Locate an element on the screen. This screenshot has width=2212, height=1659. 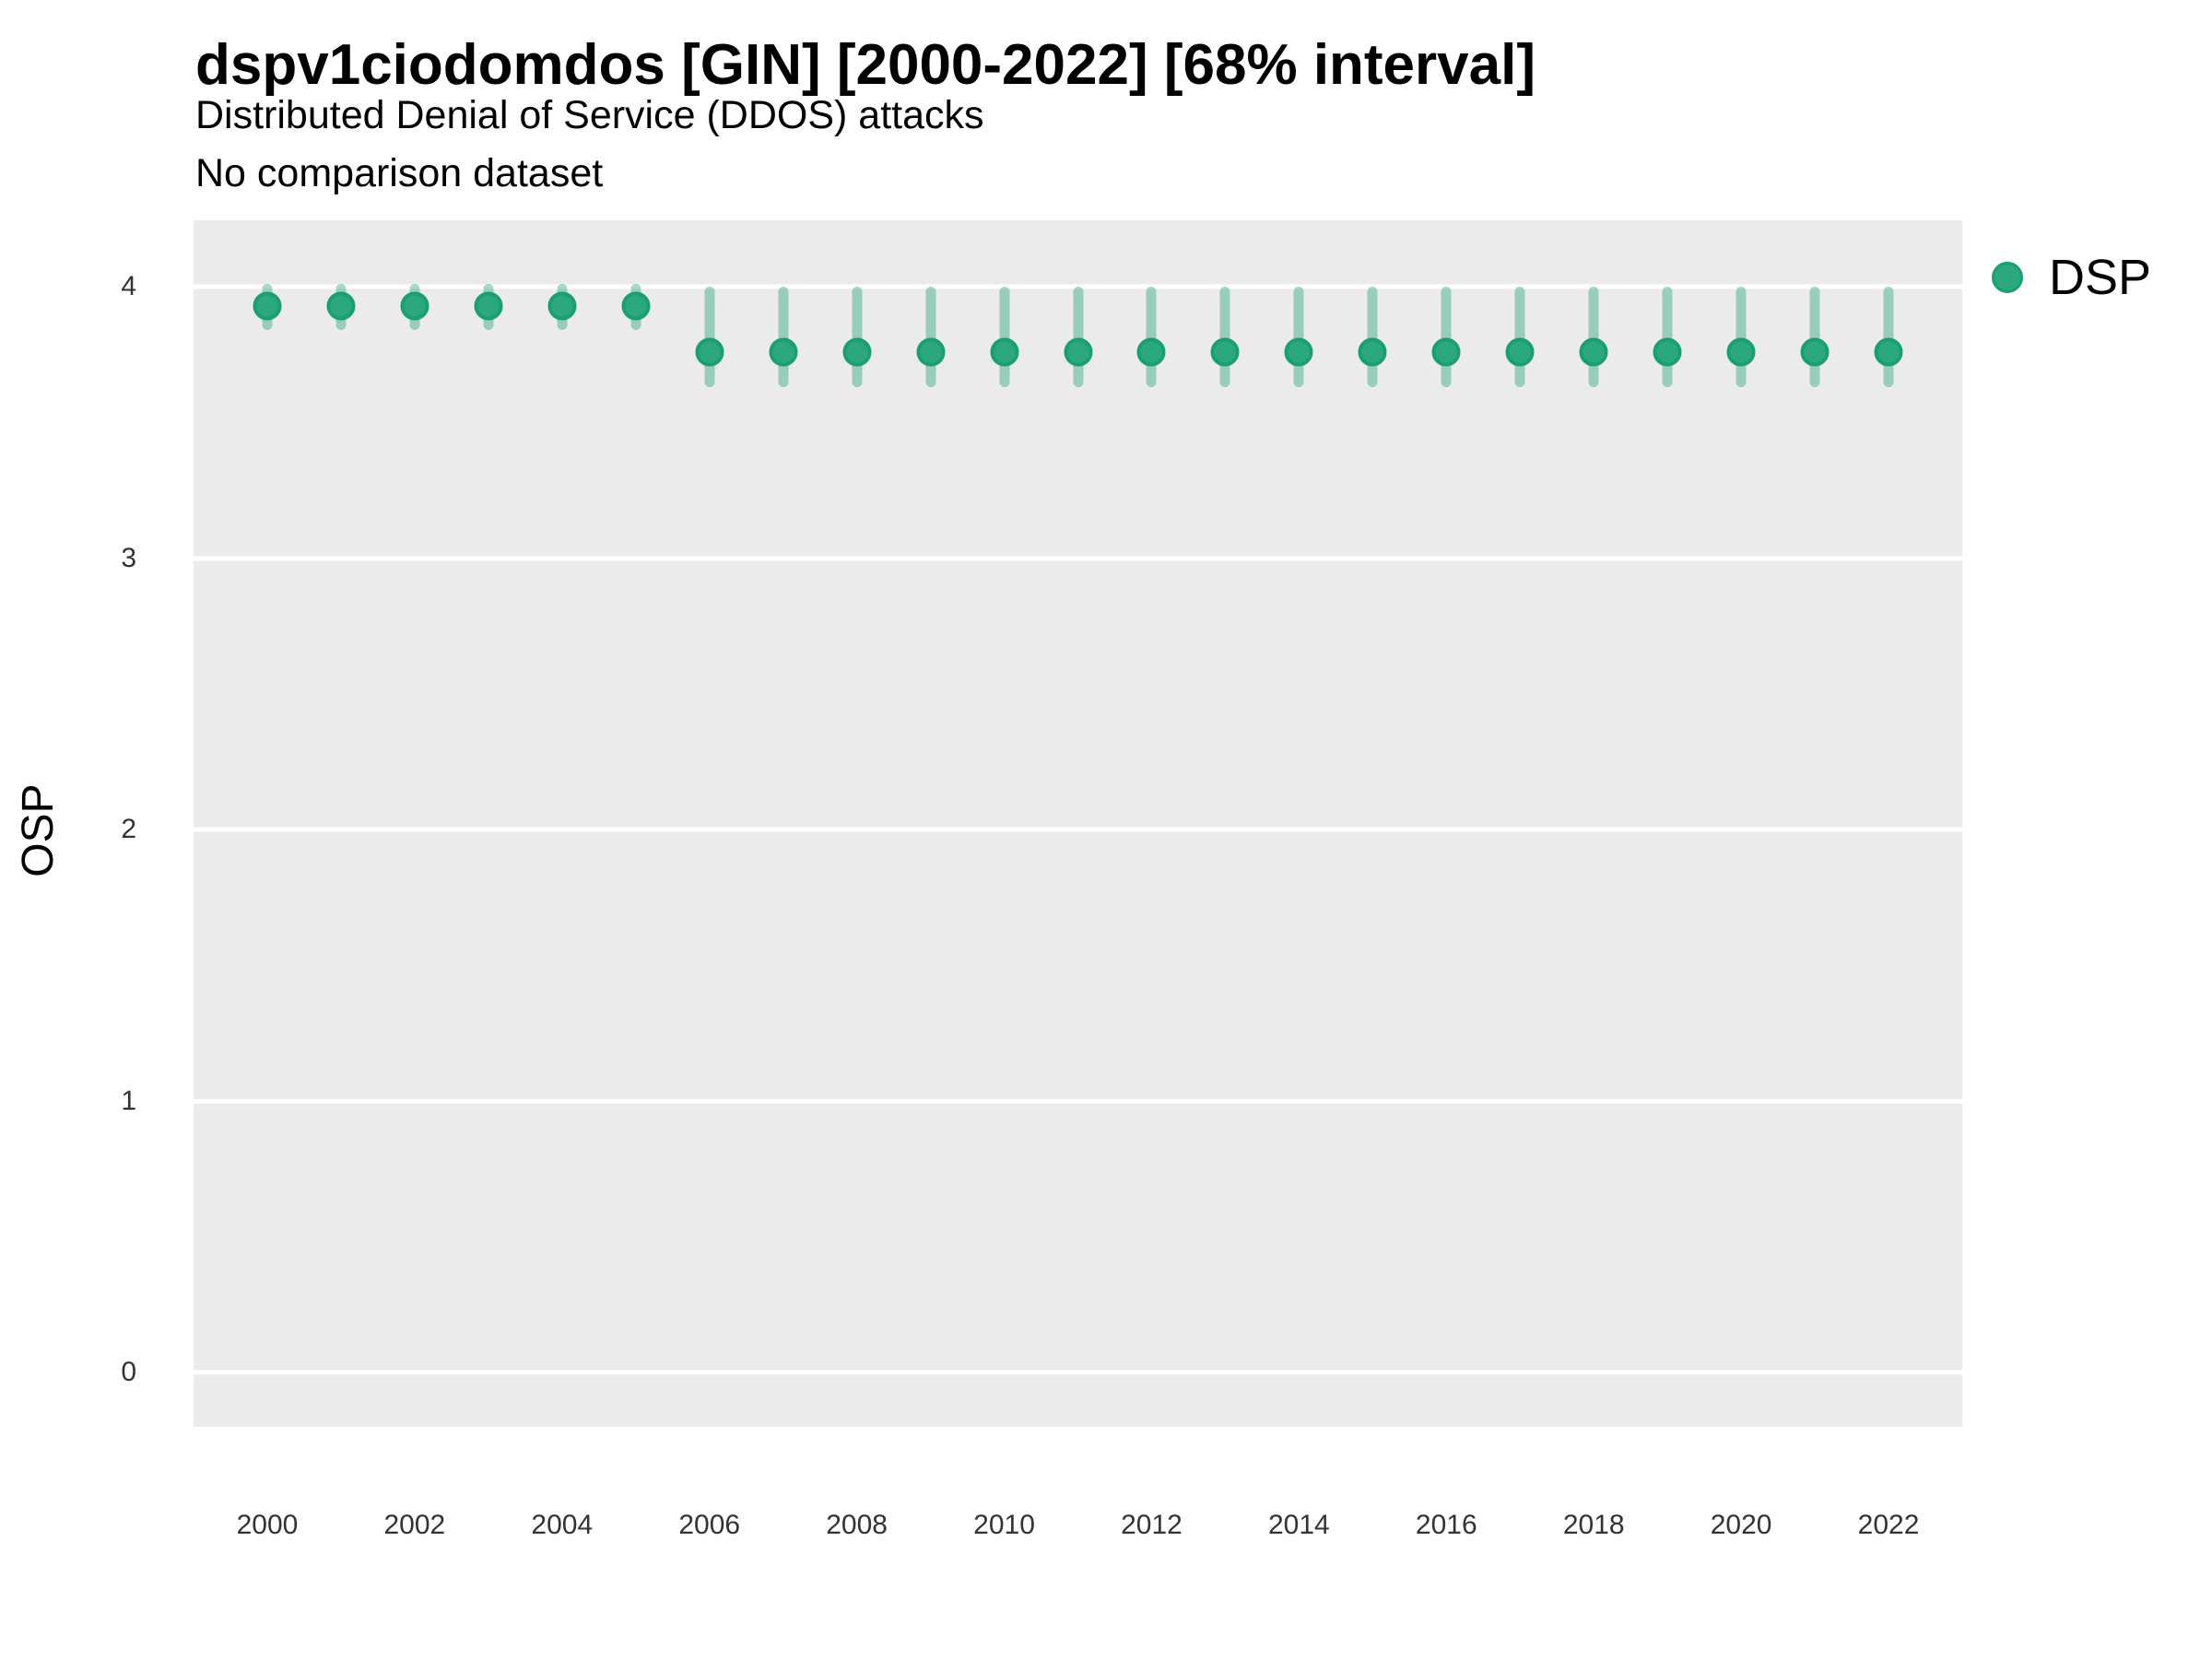
x-tick-label: 2010 is located at coordinates (1004, 1525).